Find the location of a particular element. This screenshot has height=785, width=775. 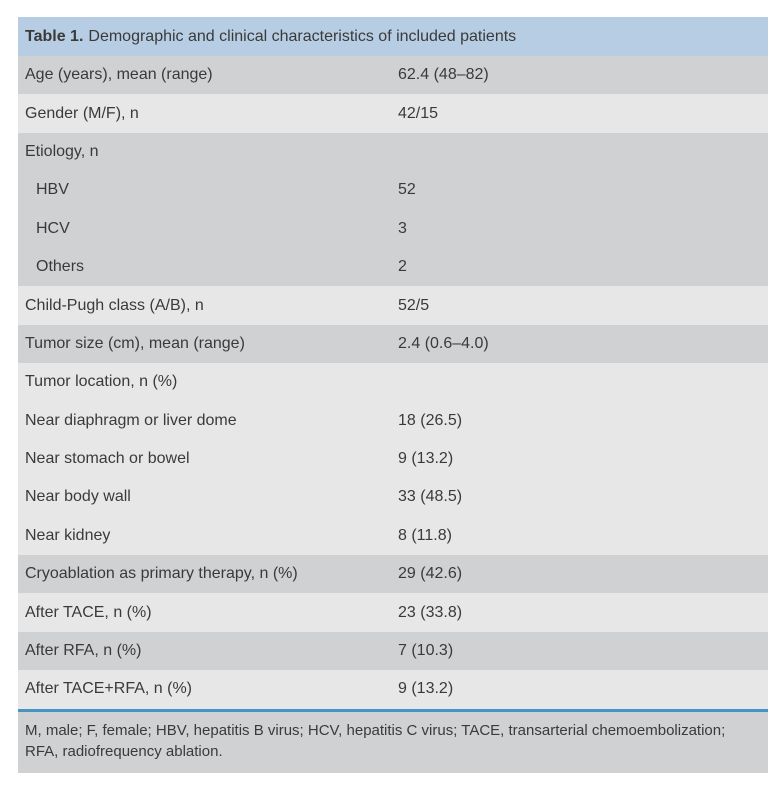

table-row: Tumor location, n (%) is located at coordinates (393, 382).